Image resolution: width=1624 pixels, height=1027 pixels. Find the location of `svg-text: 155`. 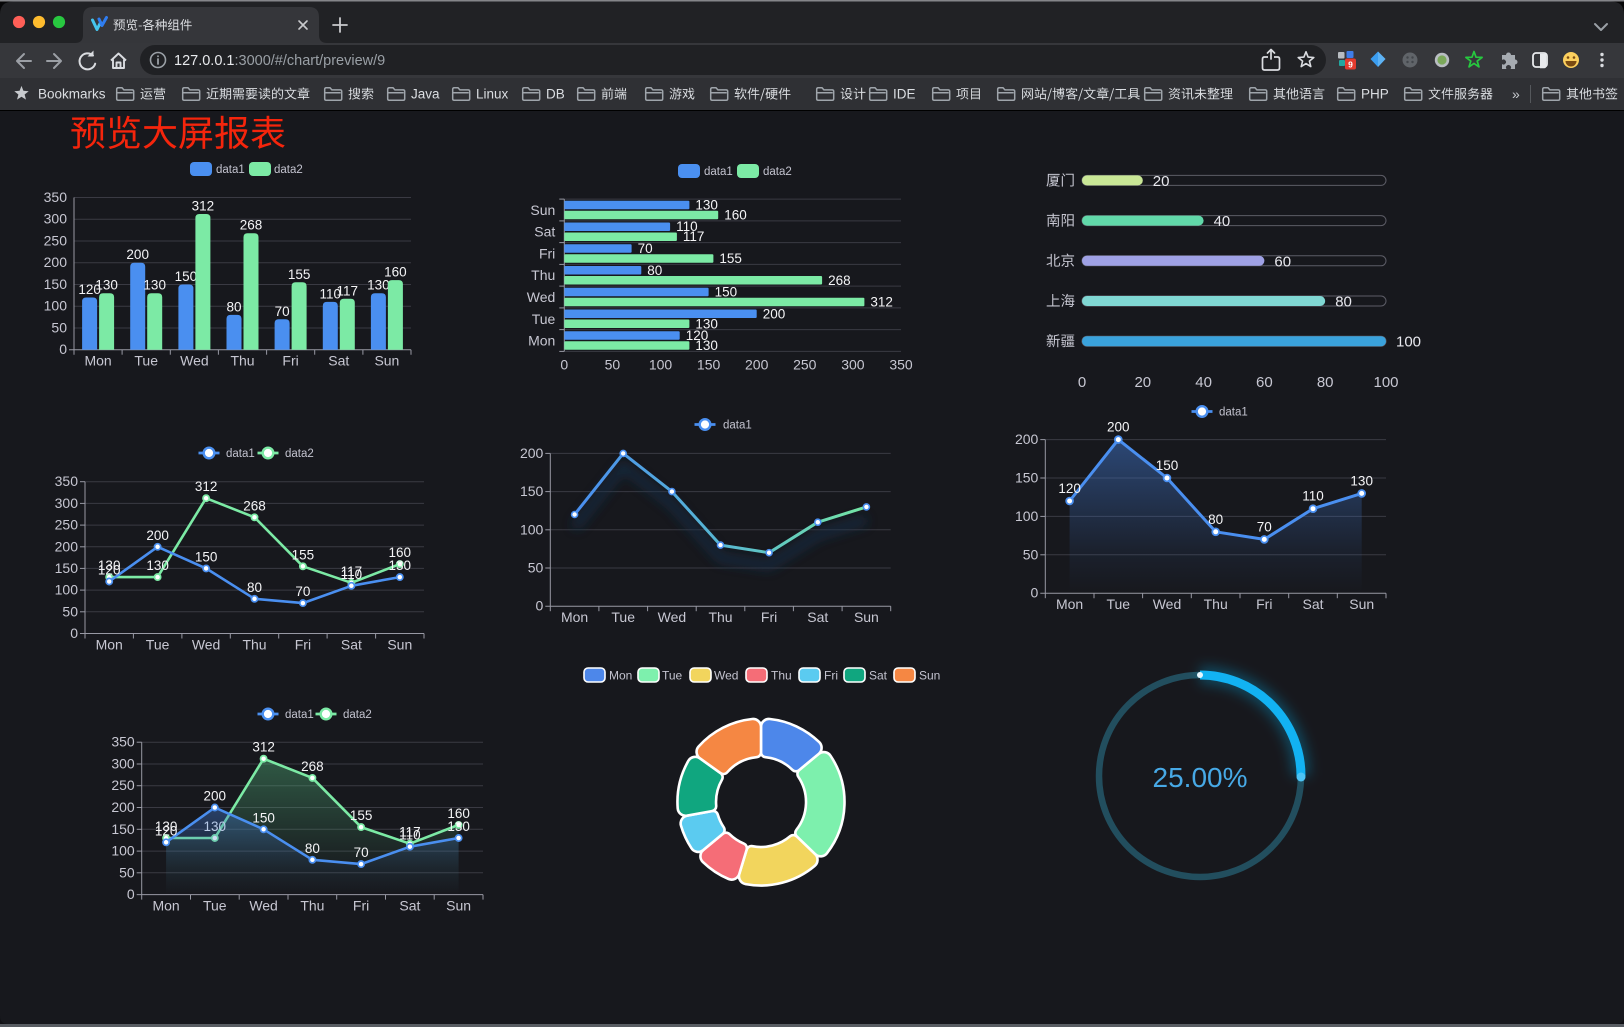

svg-text: 155 is located at coordinates (361, 815).